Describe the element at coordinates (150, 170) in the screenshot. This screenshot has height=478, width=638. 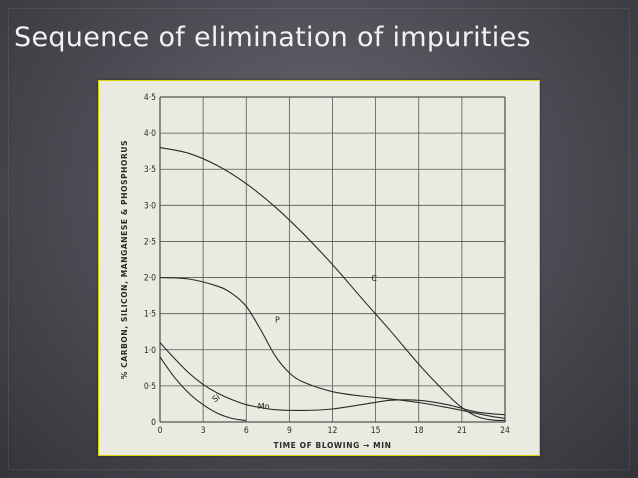
I see `y-tick-label: 3·5` at that location.